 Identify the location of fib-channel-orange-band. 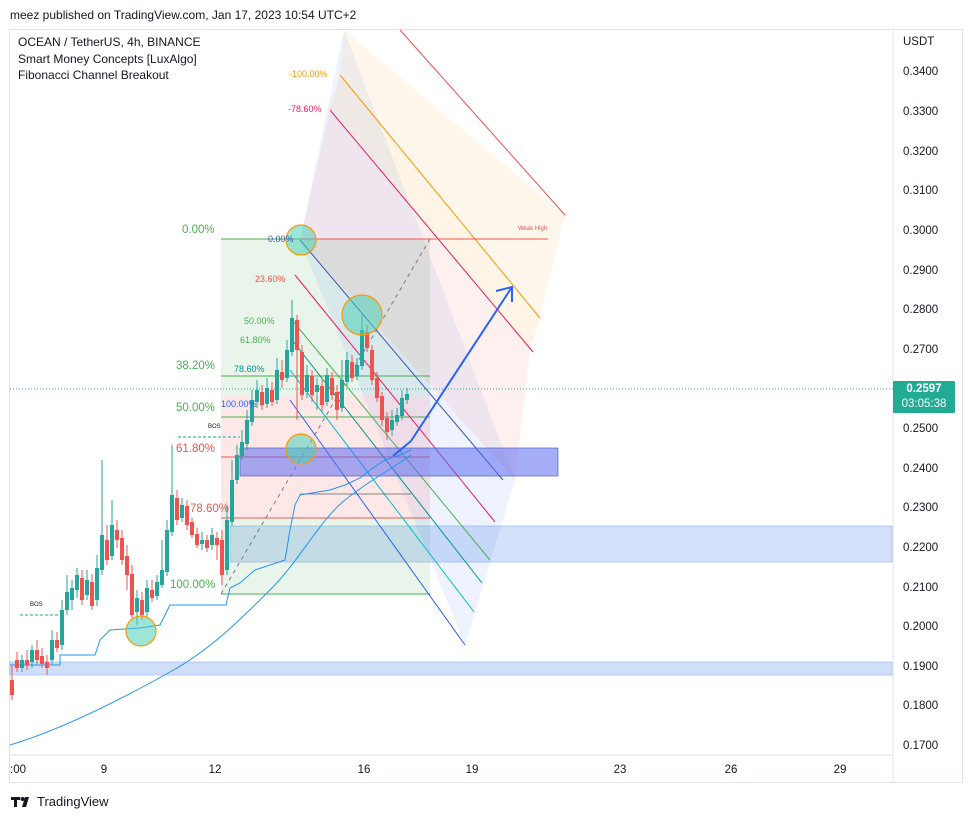
(435, 212).